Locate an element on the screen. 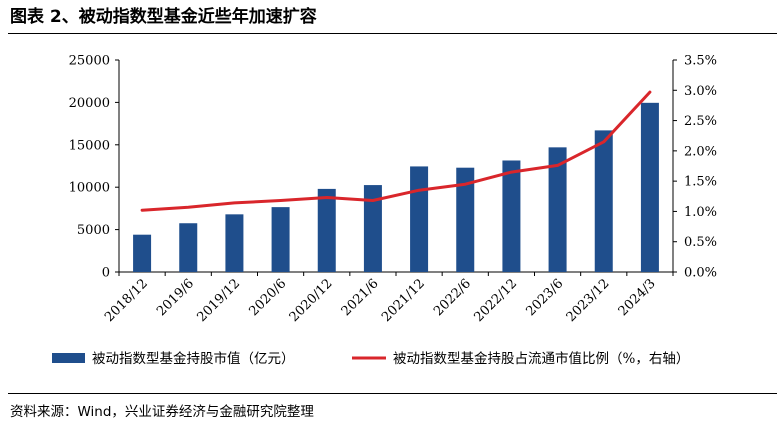 The height and width of the screenshot is (426, 781). legend-bar-swatch is located at coordinates (68, 358).